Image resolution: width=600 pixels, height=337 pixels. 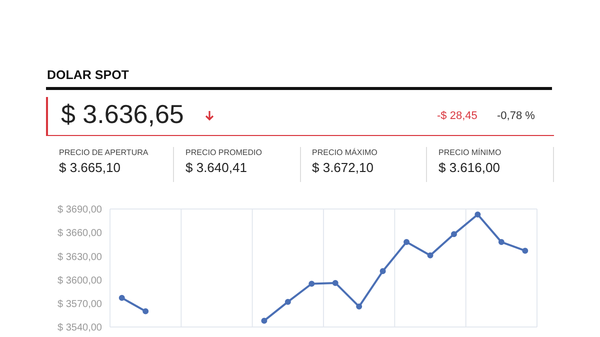 What do you see at coordinates (80, 210) in the screenshot?
I see `y-tick-label: $ 3690,00` at bounding box center [80, 210].